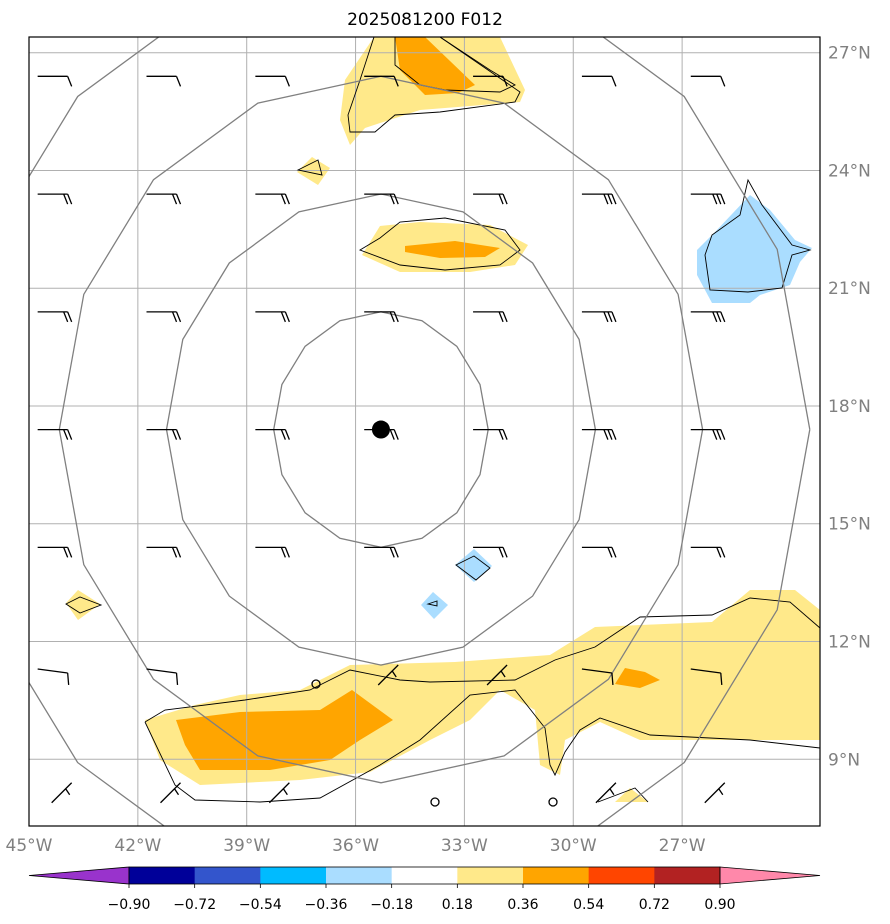 The height and width of the screenshot is (924, 890). I want to click on latitude-label: 9°N, so click(844, 760).